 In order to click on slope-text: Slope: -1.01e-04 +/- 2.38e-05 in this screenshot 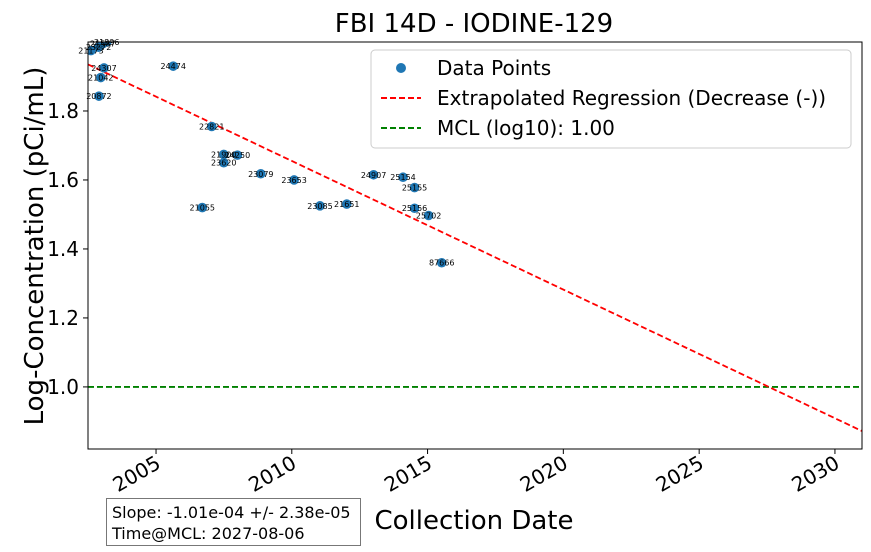, I will do `click(231, 512)`.